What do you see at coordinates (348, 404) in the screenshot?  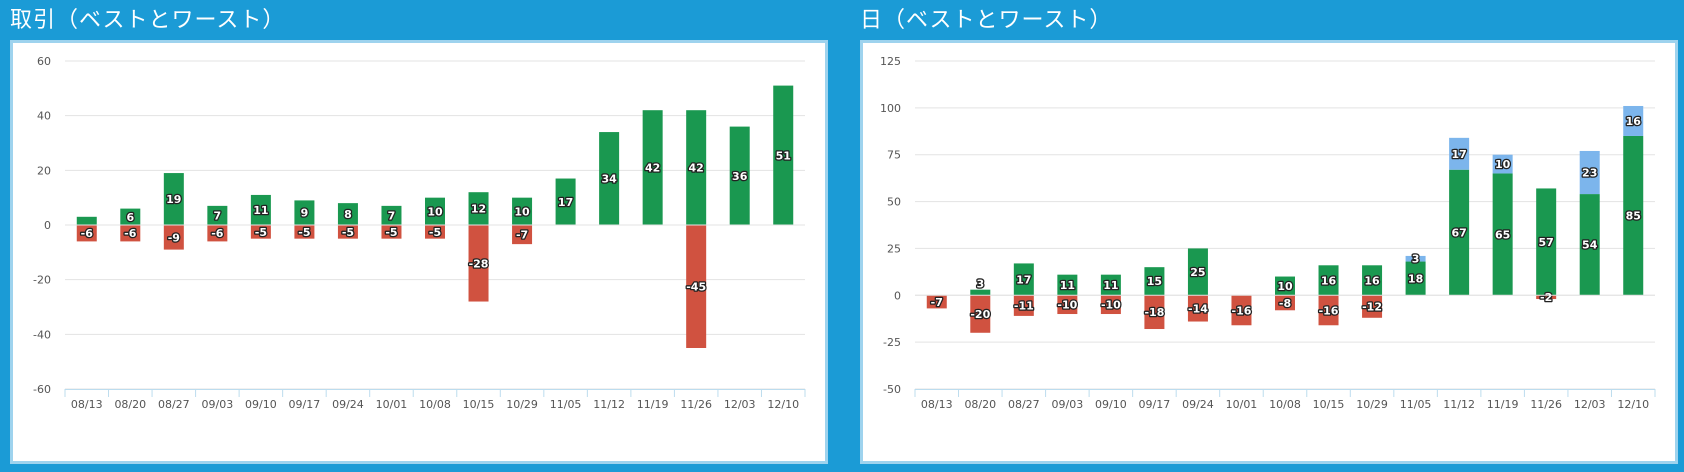 I see `x-tick-label: 09/24` at bounding box center [348, 404].